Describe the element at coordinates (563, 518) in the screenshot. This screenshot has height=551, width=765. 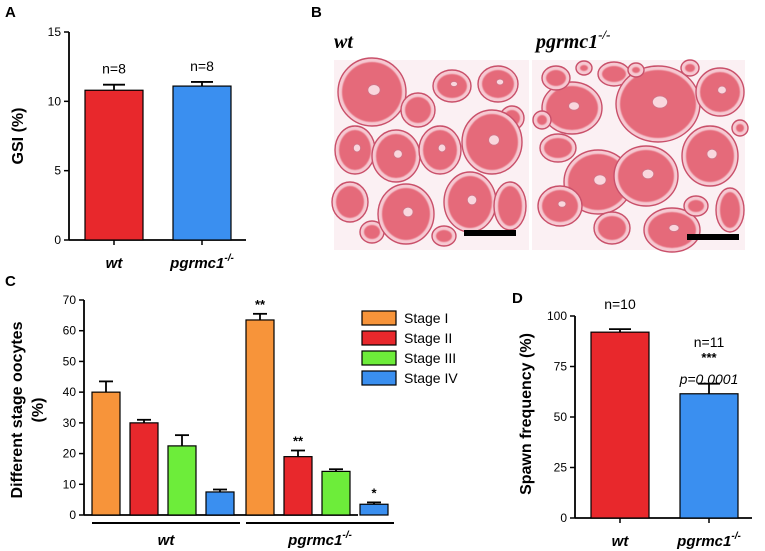
I see `panel-d-y-tick-label: 0` at that location.